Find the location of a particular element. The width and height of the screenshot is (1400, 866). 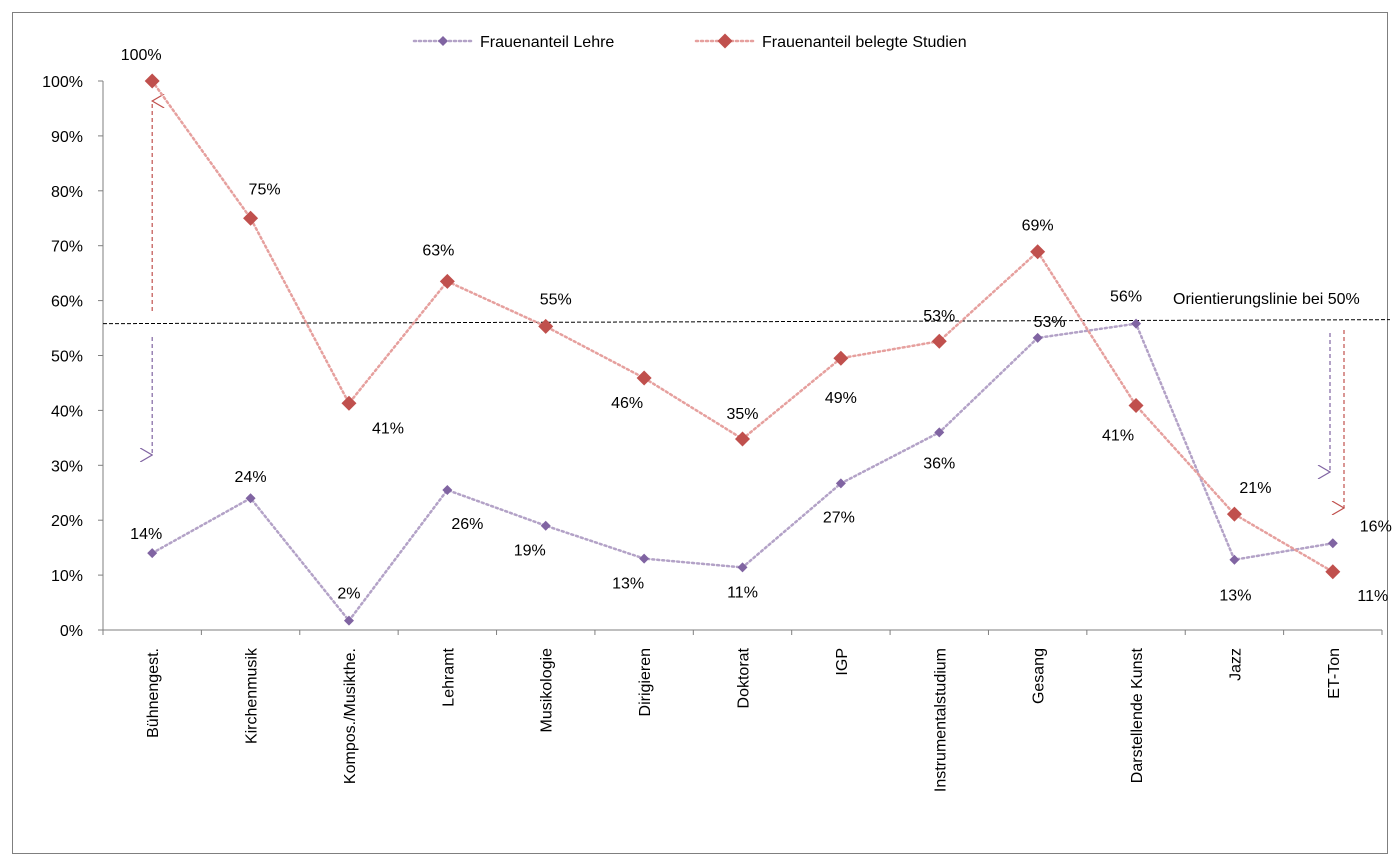

x-tick-label: ET-Ton is located at coordinates (1334, 673).